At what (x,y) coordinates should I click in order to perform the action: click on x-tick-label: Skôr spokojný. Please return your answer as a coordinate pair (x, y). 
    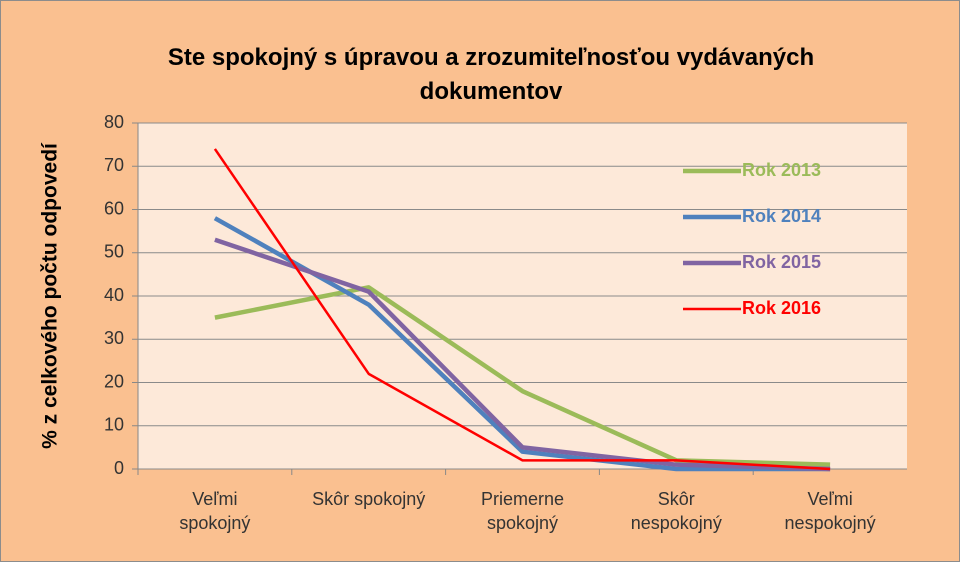
    Looking at the image, I should click on (369, 499).